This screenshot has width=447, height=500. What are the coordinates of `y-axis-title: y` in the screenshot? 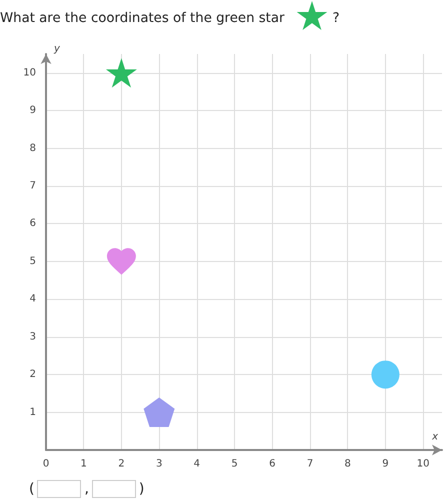 It's located at (57, 49).